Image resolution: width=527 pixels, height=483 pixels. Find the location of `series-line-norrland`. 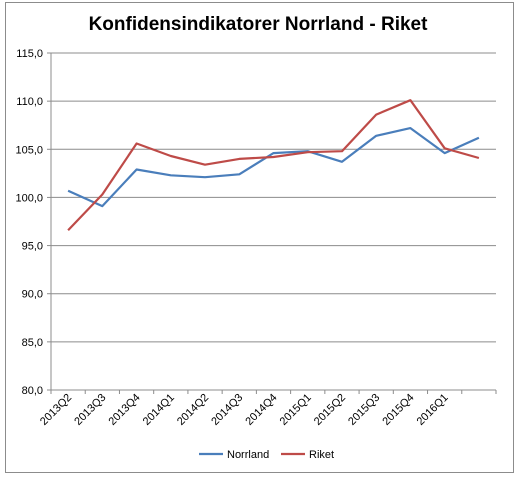

series-line-norrland is located at coordinates (273, 167).